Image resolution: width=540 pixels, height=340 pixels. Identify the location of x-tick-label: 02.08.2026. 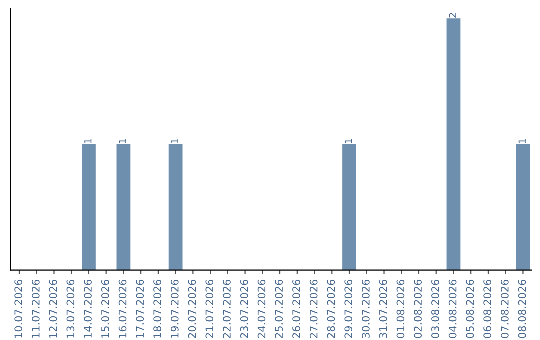
(418, 309).